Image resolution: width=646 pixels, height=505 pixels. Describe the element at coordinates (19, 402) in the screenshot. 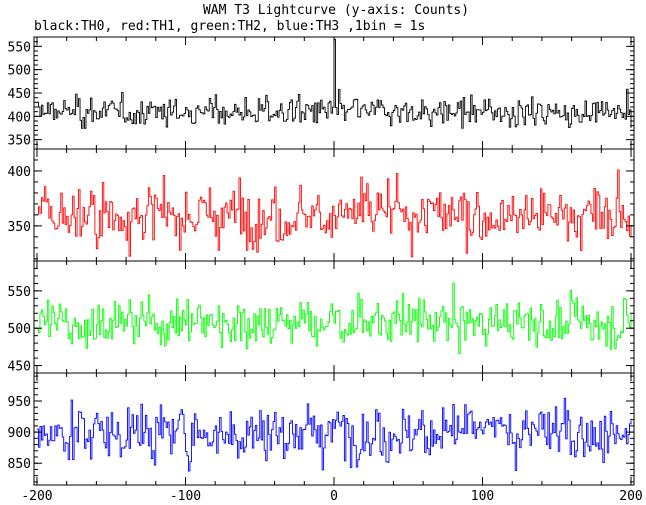

I see `y-tick-label: 950` at that location.